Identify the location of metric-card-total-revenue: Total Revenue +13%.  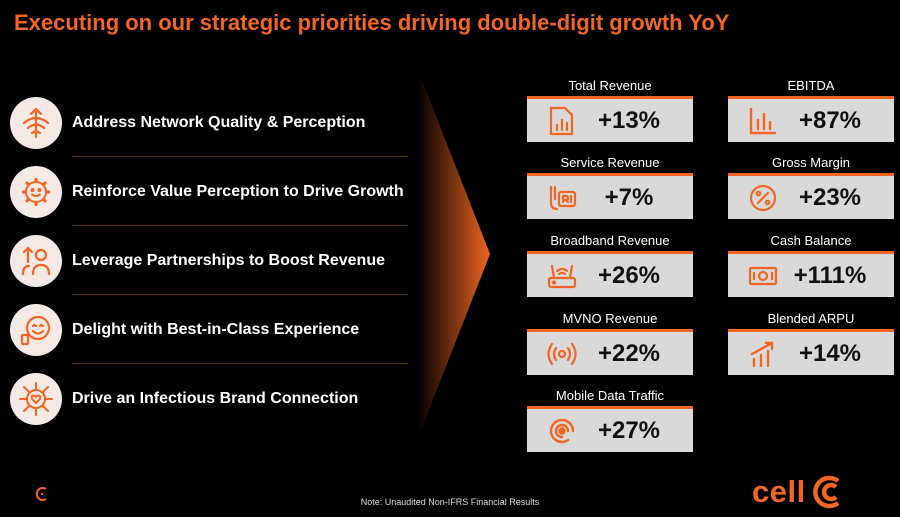
(610, 110).